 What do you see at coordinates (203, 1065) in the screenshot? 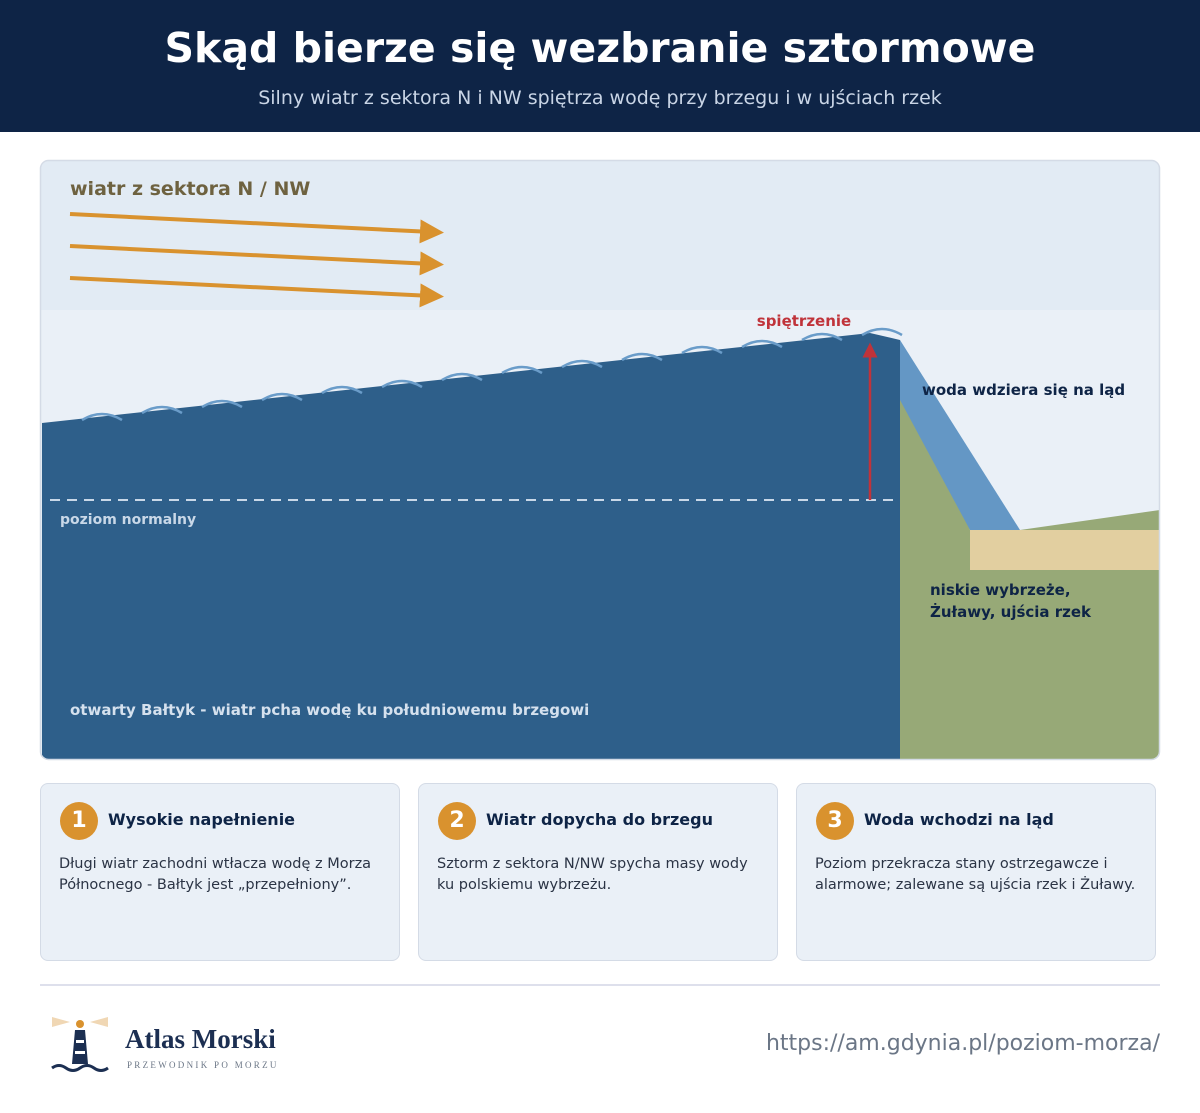
I see `tagline: PRZEWODNIK PO MORZU` at bounding box center [203, 1065].